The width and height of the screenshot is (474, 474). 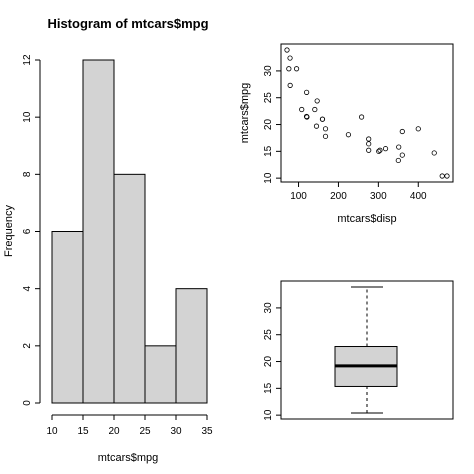 I want to click on histogram-y-axis: 0 2 4 6 8 10 12, so click(x=31, y=230).